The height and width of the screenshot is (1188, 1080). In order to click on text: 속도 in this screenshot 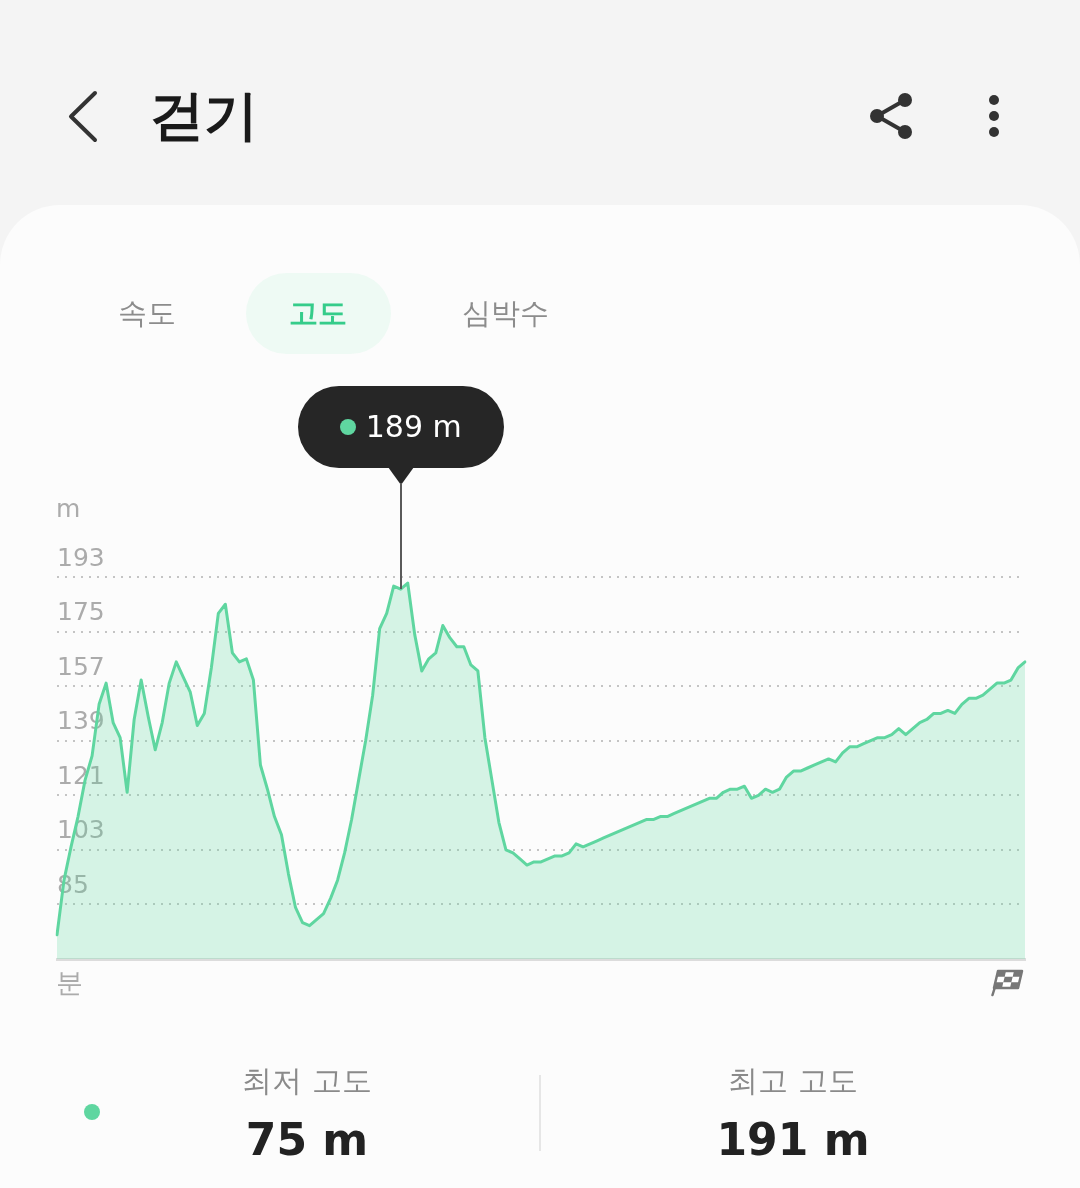, I will do `click(147, 313)`.